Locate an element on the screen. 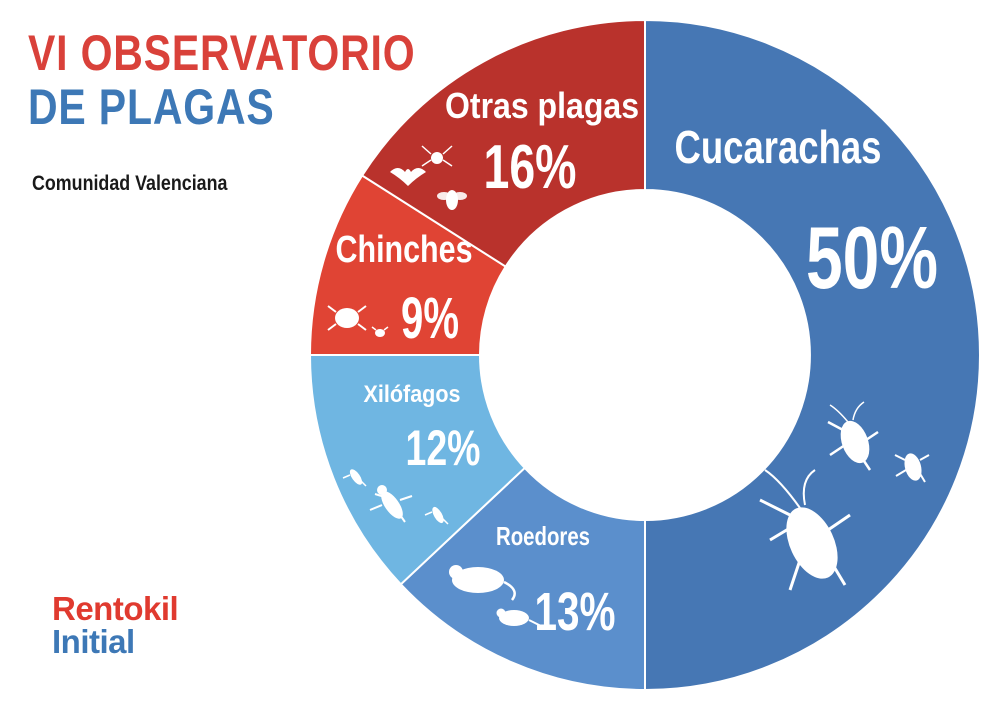 This screenshot has width=1000, height=720. slice-name-label: Xilófagos is located at coordinates (412, 394).